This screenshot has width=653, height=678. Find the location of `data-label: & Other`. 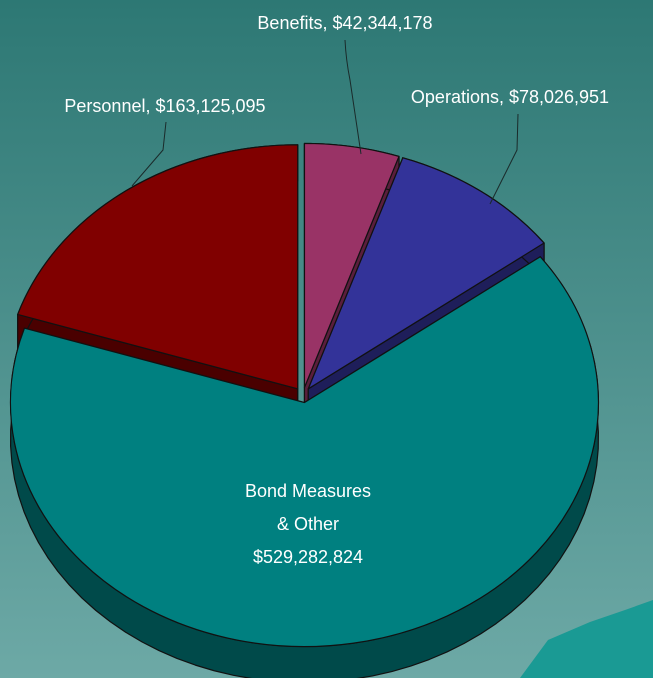

data-label: & Other is located at coordinates (308, 524).